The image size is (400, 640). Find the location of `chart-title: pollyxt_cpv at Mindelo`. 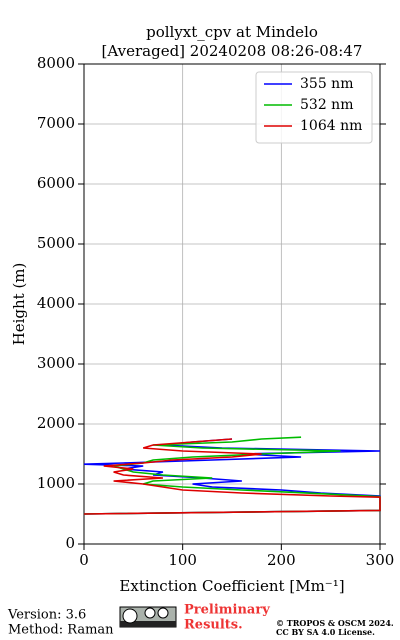

chart-title: pollyxt_cpv at Mindelo is located at coordinates (232, 32).